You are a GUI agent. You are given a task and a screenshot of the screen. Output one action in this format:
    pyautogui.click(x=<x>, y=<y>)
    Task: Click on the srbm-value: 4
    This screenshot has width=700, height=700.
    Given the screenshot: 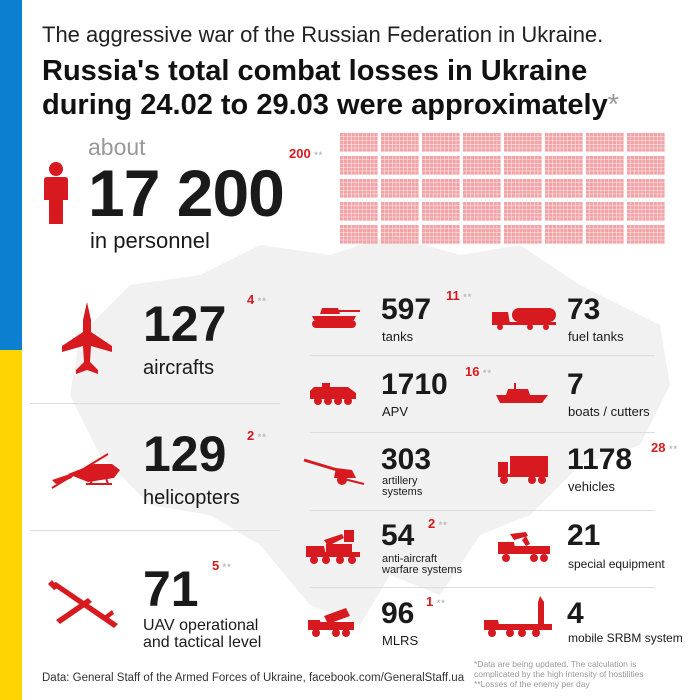 What is the action you would take?
    pyautogui.click(x=575, y=613)
    